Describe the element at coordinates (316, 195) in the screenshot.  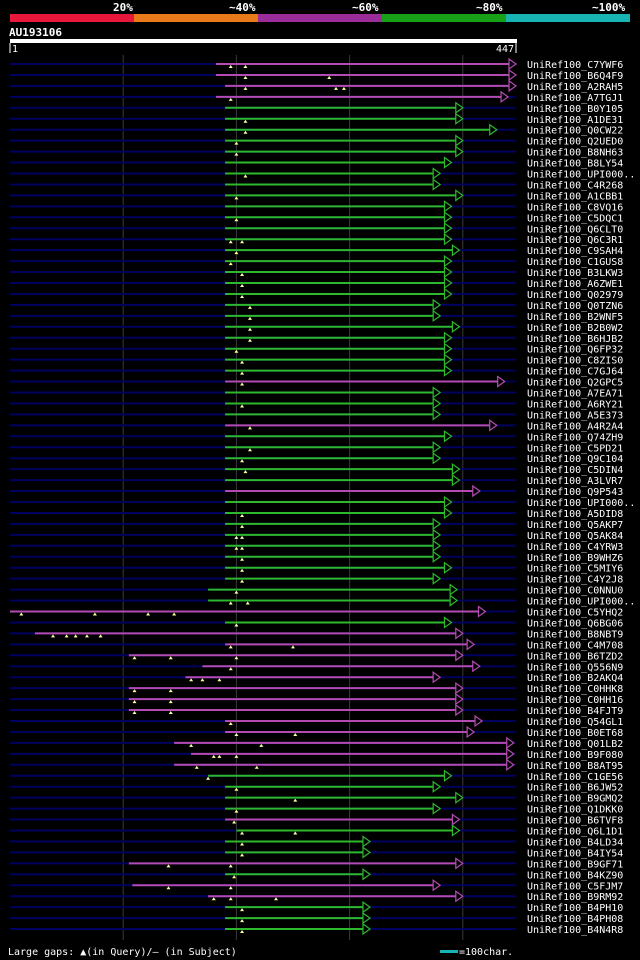
I see `alignment-row: UniRef100_A1CBB1` at that location.